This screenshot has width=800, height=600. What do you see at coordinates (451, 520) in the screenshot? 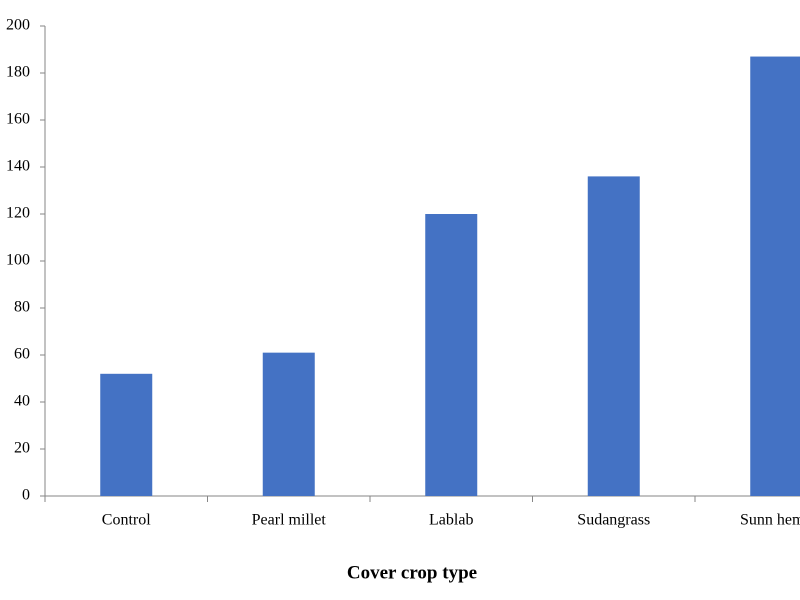
I see `x-tick-label: Lablab` at bounding box center [451, 520].